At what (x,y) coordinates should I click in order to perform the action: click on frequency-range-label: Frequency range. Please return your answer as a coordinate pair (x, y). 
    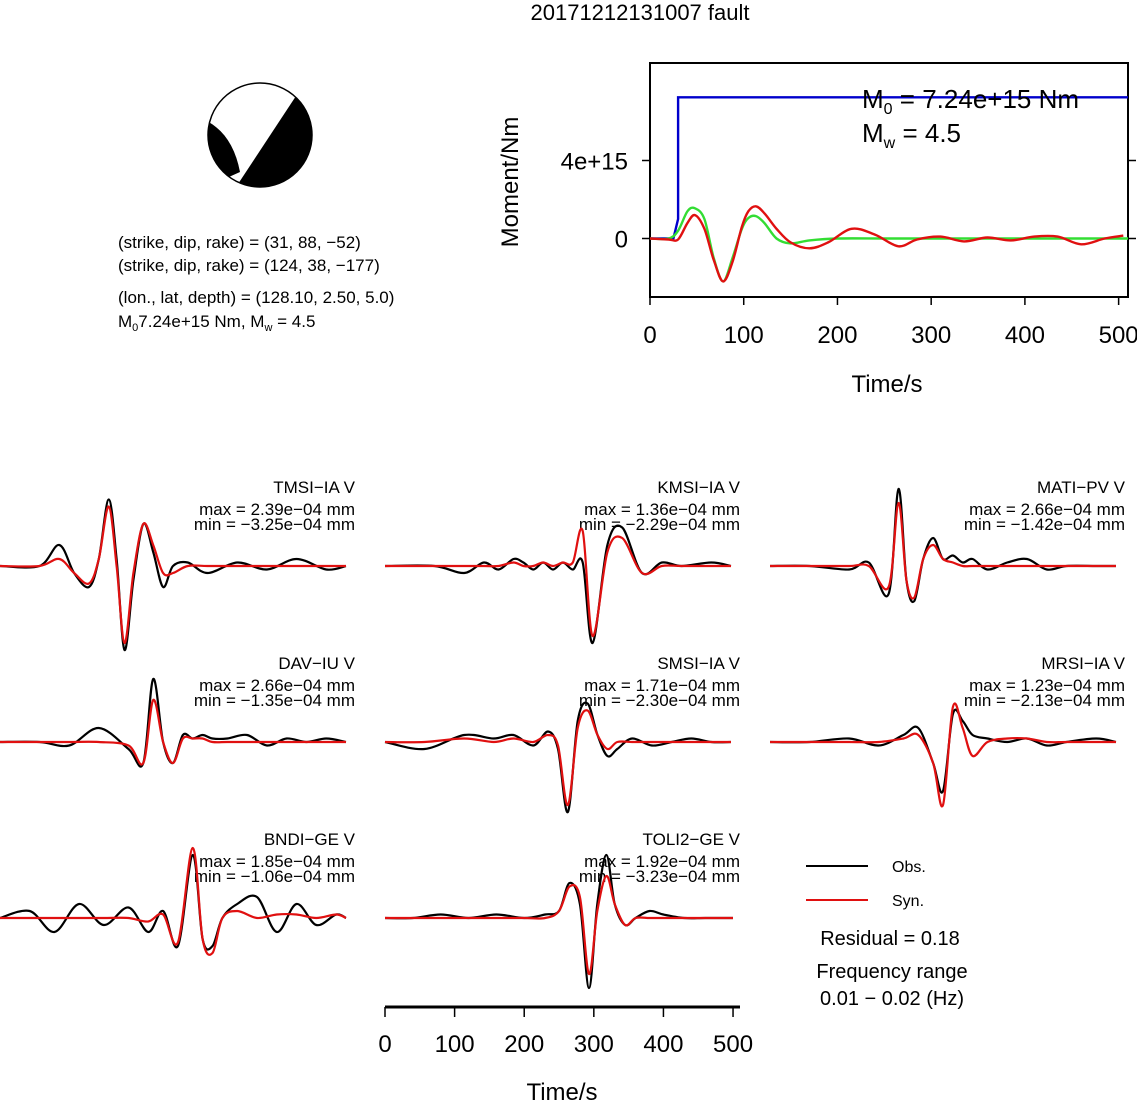
    Looking at the image, I should click on (891, 972).